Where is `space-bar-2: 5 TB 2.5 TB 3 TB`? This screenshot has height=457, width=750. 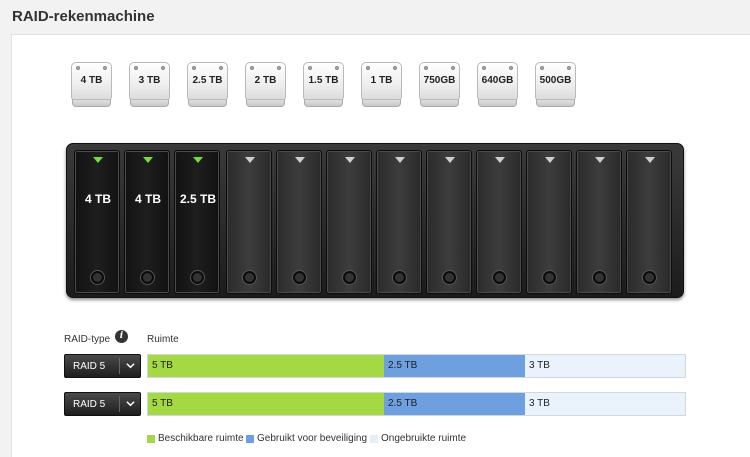
space-bar-2: 5 TB 2.5 TB 3 TB is located at coordinates (416, 404).